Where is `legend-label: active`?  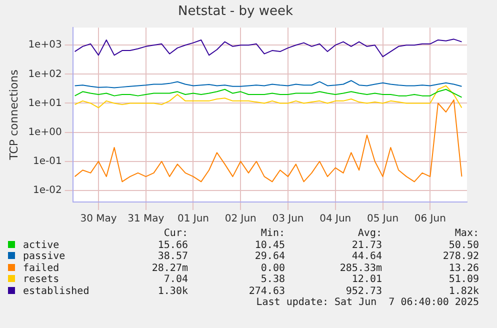
legend-label: active is located at coordinates (41, 245).